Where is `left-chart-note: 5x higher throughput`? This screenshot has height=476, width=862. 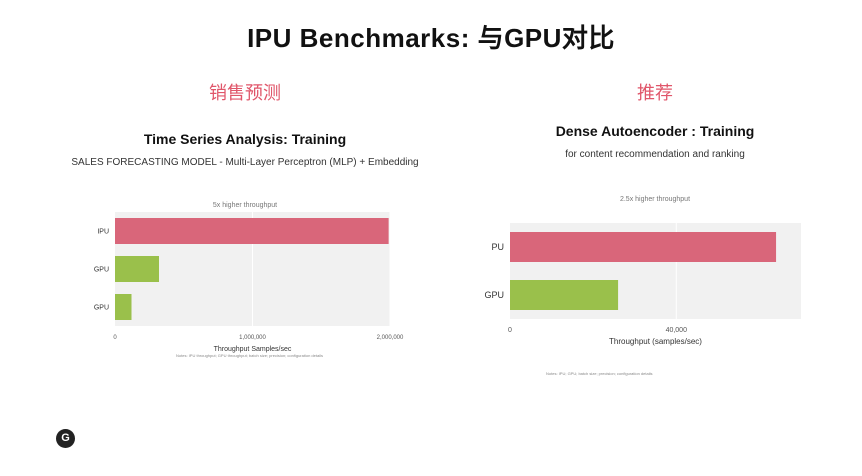
left-chart-note: 5x higher throughput is located at coordinates (245, 205).